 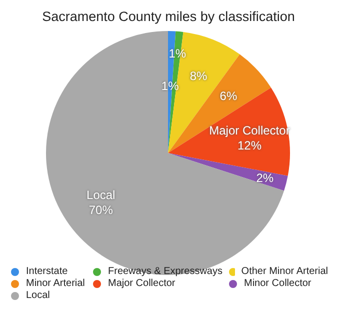 What do you see at coordinates (165, 271) in the screenshot?
I see `legend-label: Freeways & Expressways` at bounding box center [165, 271].